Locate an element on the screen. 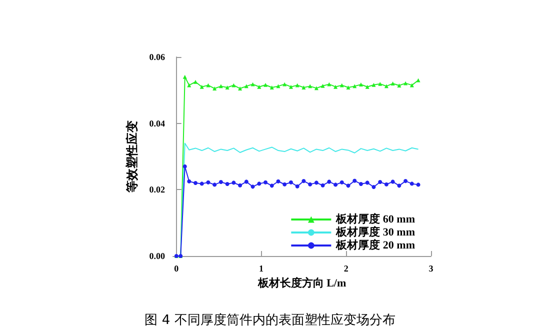  caption: 图 4 不同厚度筒件内的表面塑性应变场分布 is located at coordinates (270, 320).